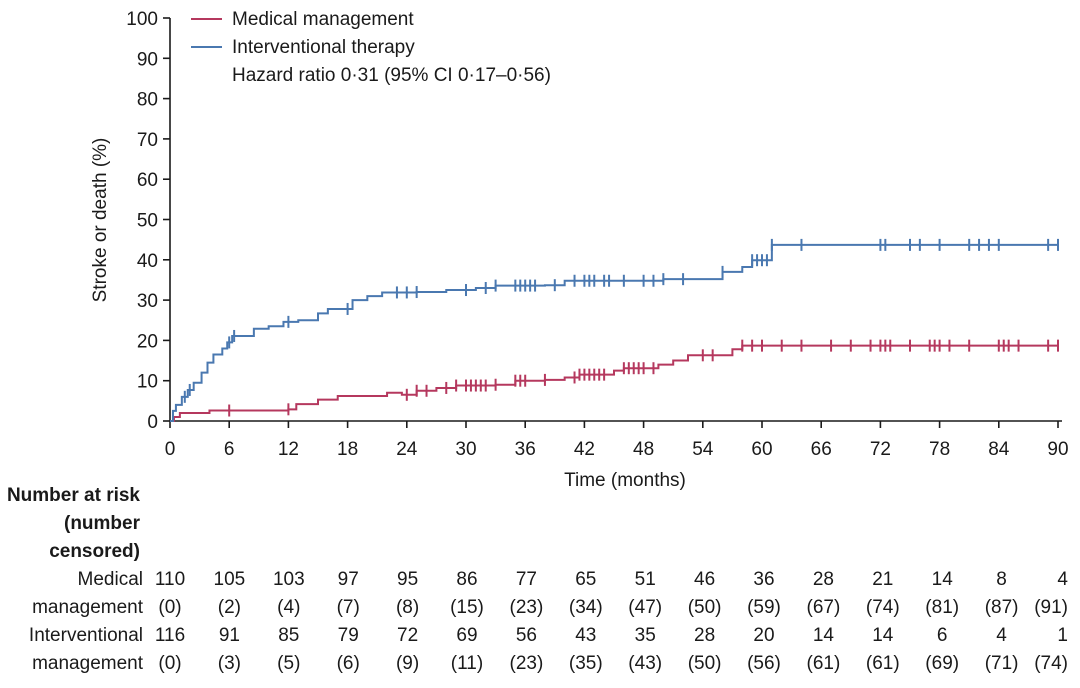  Describe the element at coordinates (73, 495) in the screenshot. I see `risk-table-title-line1: Number at risk` at that location.